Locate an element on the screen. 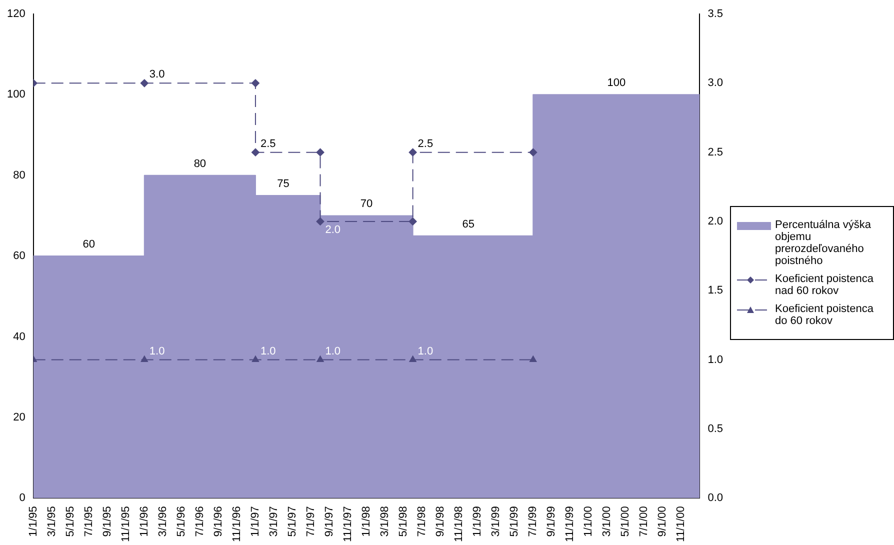  data-label: 100 is located at coordinates (616, 83).